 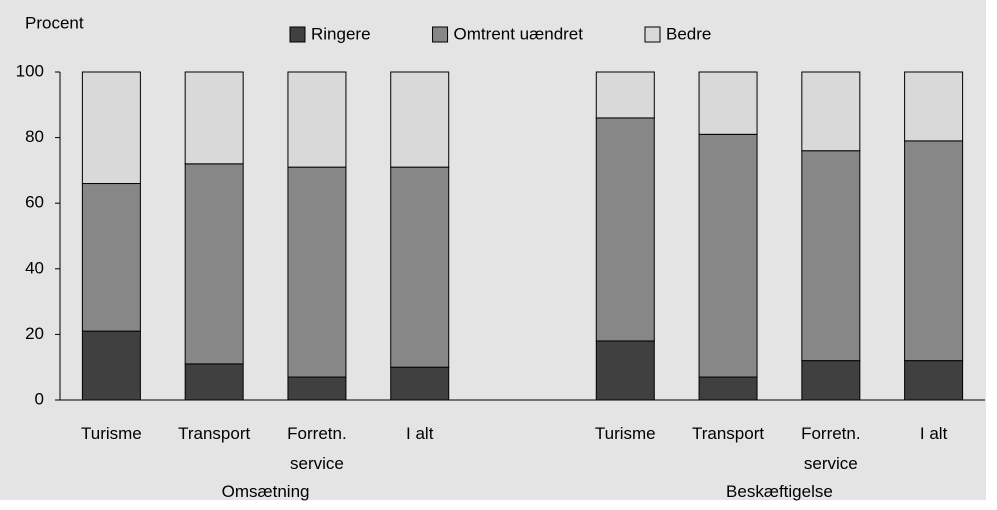 I want to click on y-tick-label: 100, so click(x=30, y=70).